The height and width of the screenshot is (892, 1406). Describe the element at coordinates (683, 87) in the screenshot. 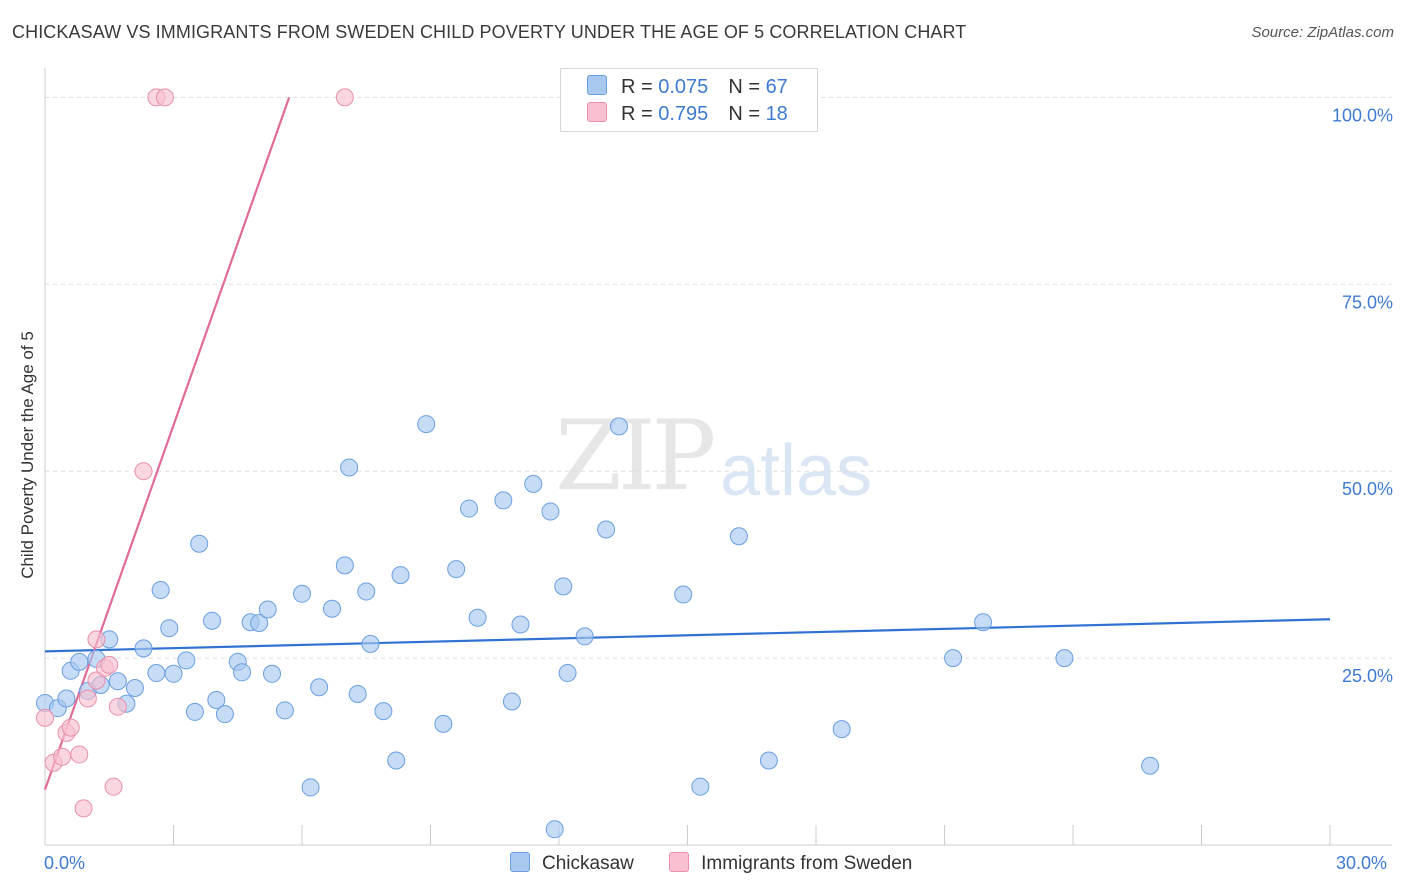

I see `chickasaw-r-value: 0.075` at that location.